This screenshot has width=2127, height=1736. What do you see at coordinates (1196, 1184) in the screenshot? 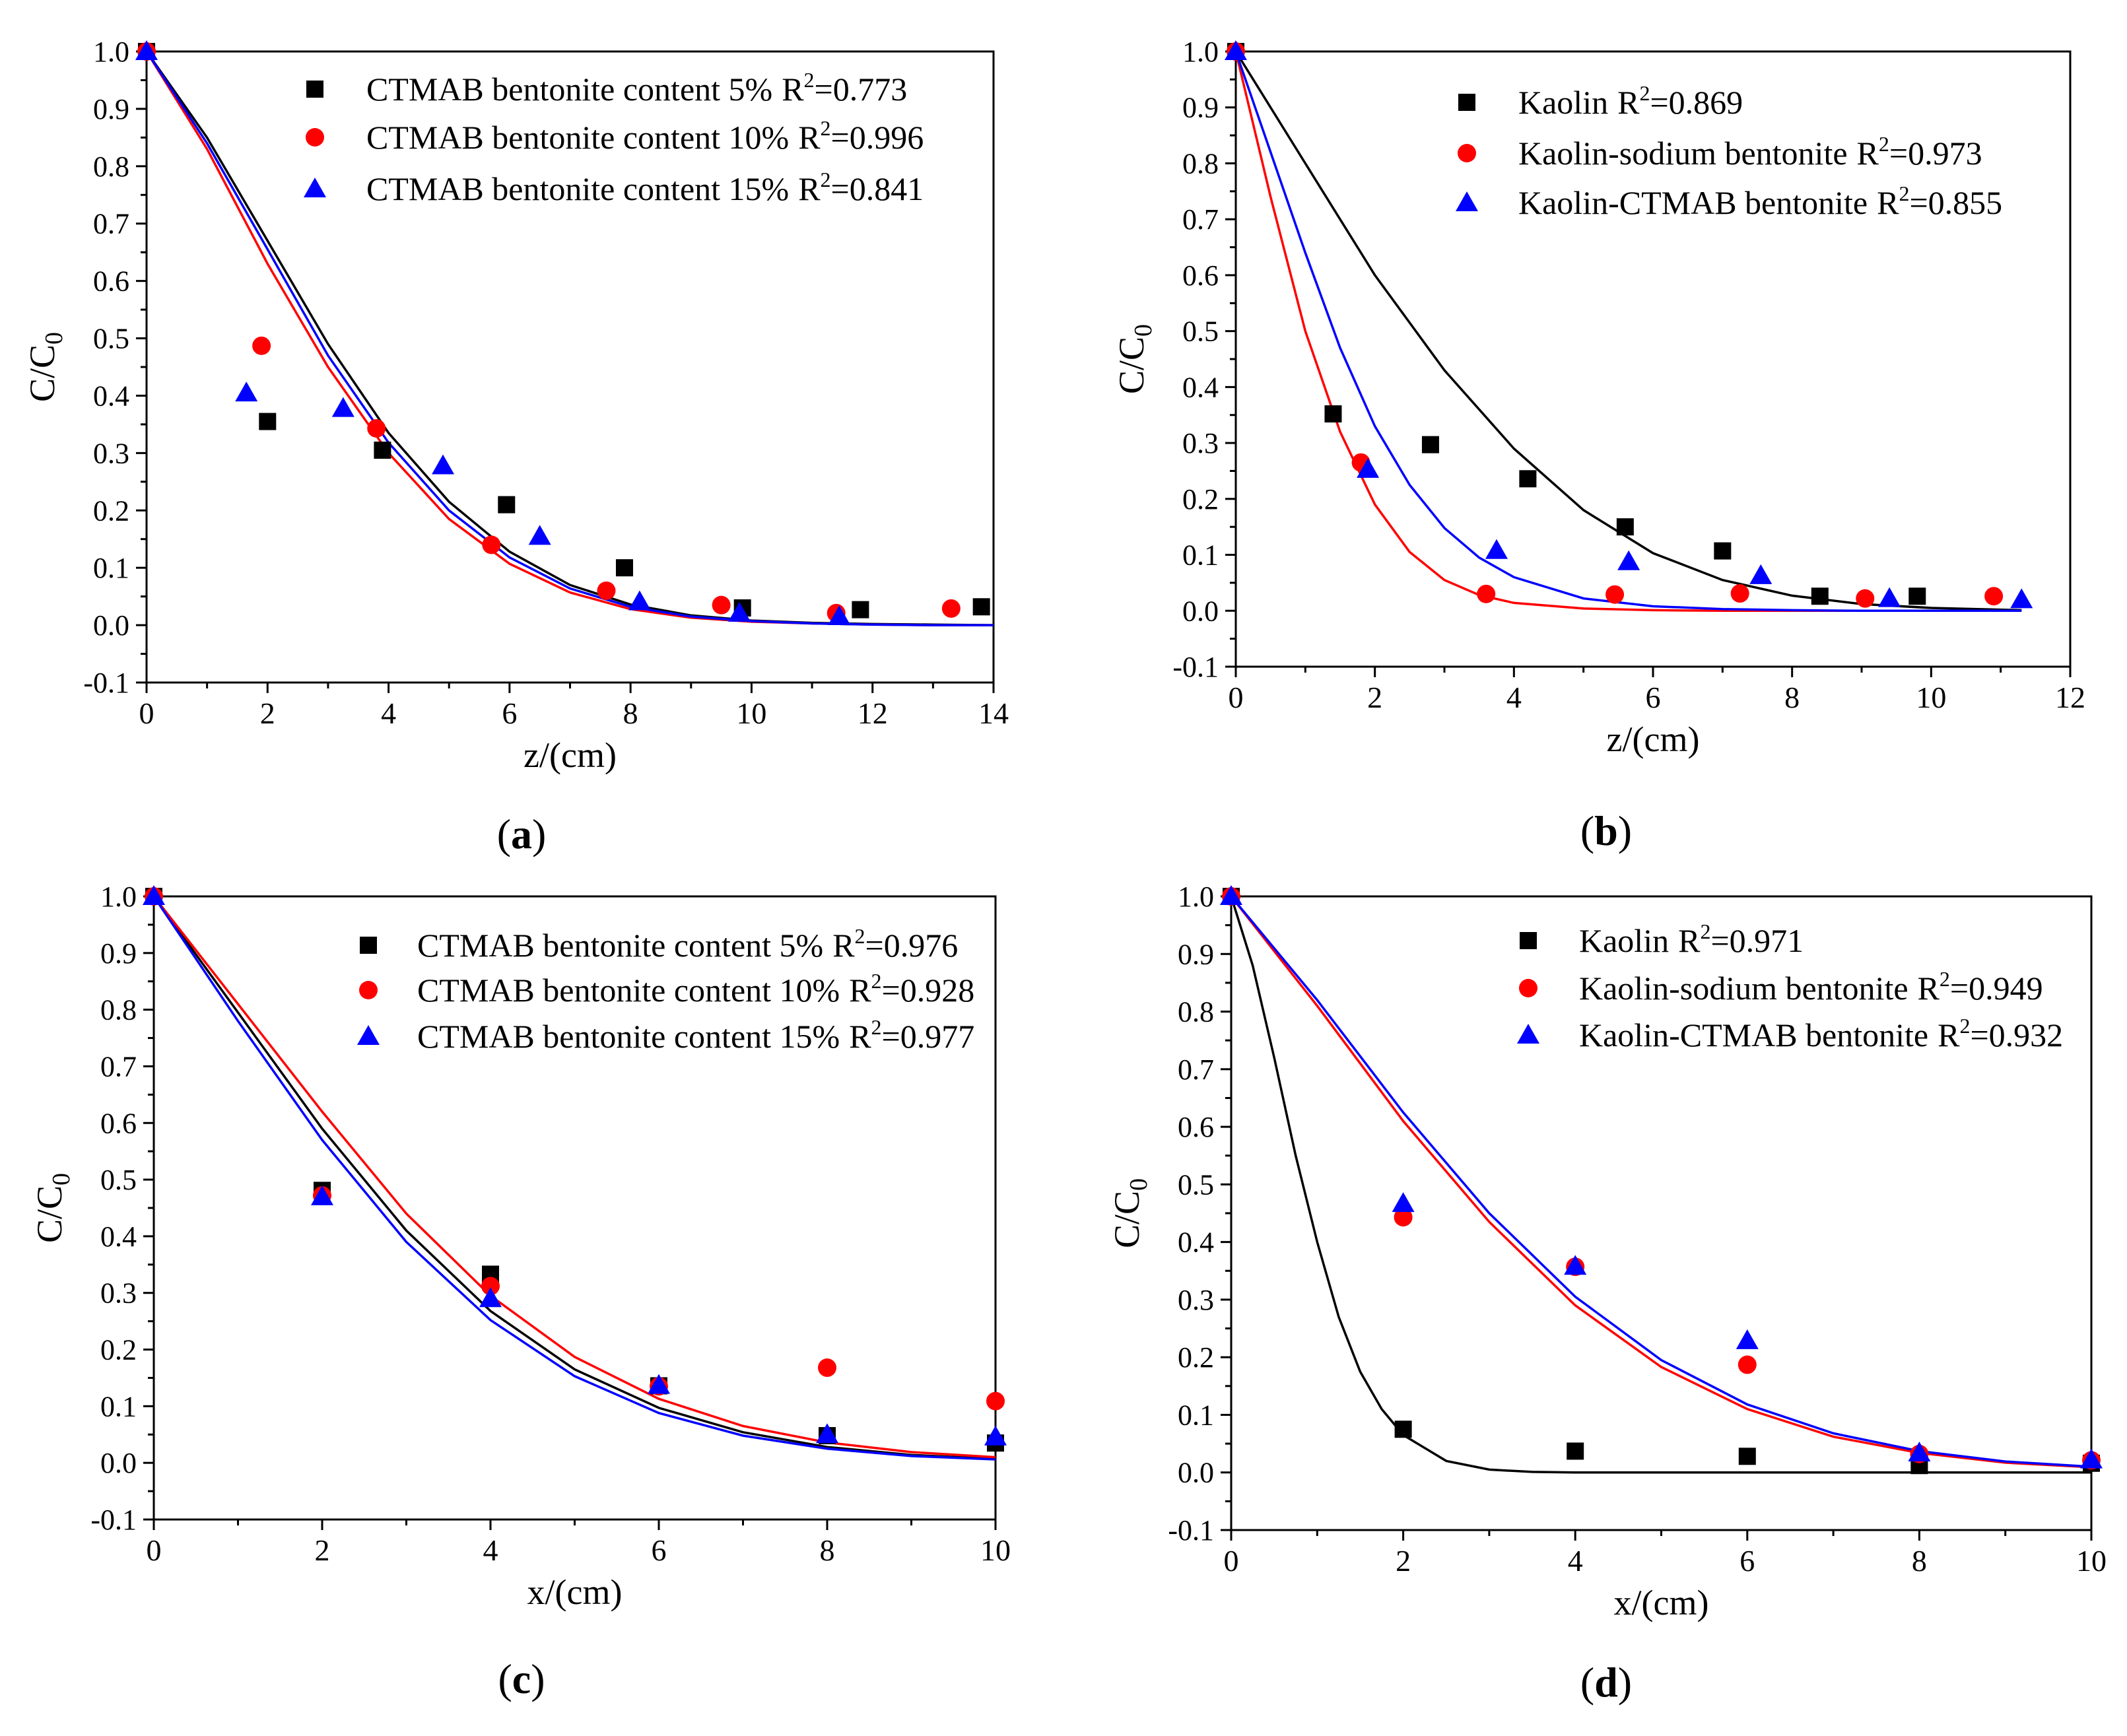
I see `y-tick-label: 0.5` at bounding box center [1196, 1184].